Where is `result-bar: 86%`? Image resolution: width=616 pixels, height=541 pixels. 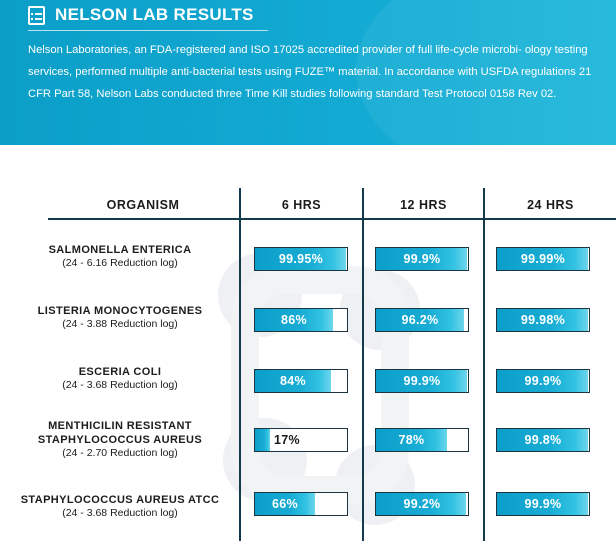
result-bar: 86% is located at coordinates (301, 320).